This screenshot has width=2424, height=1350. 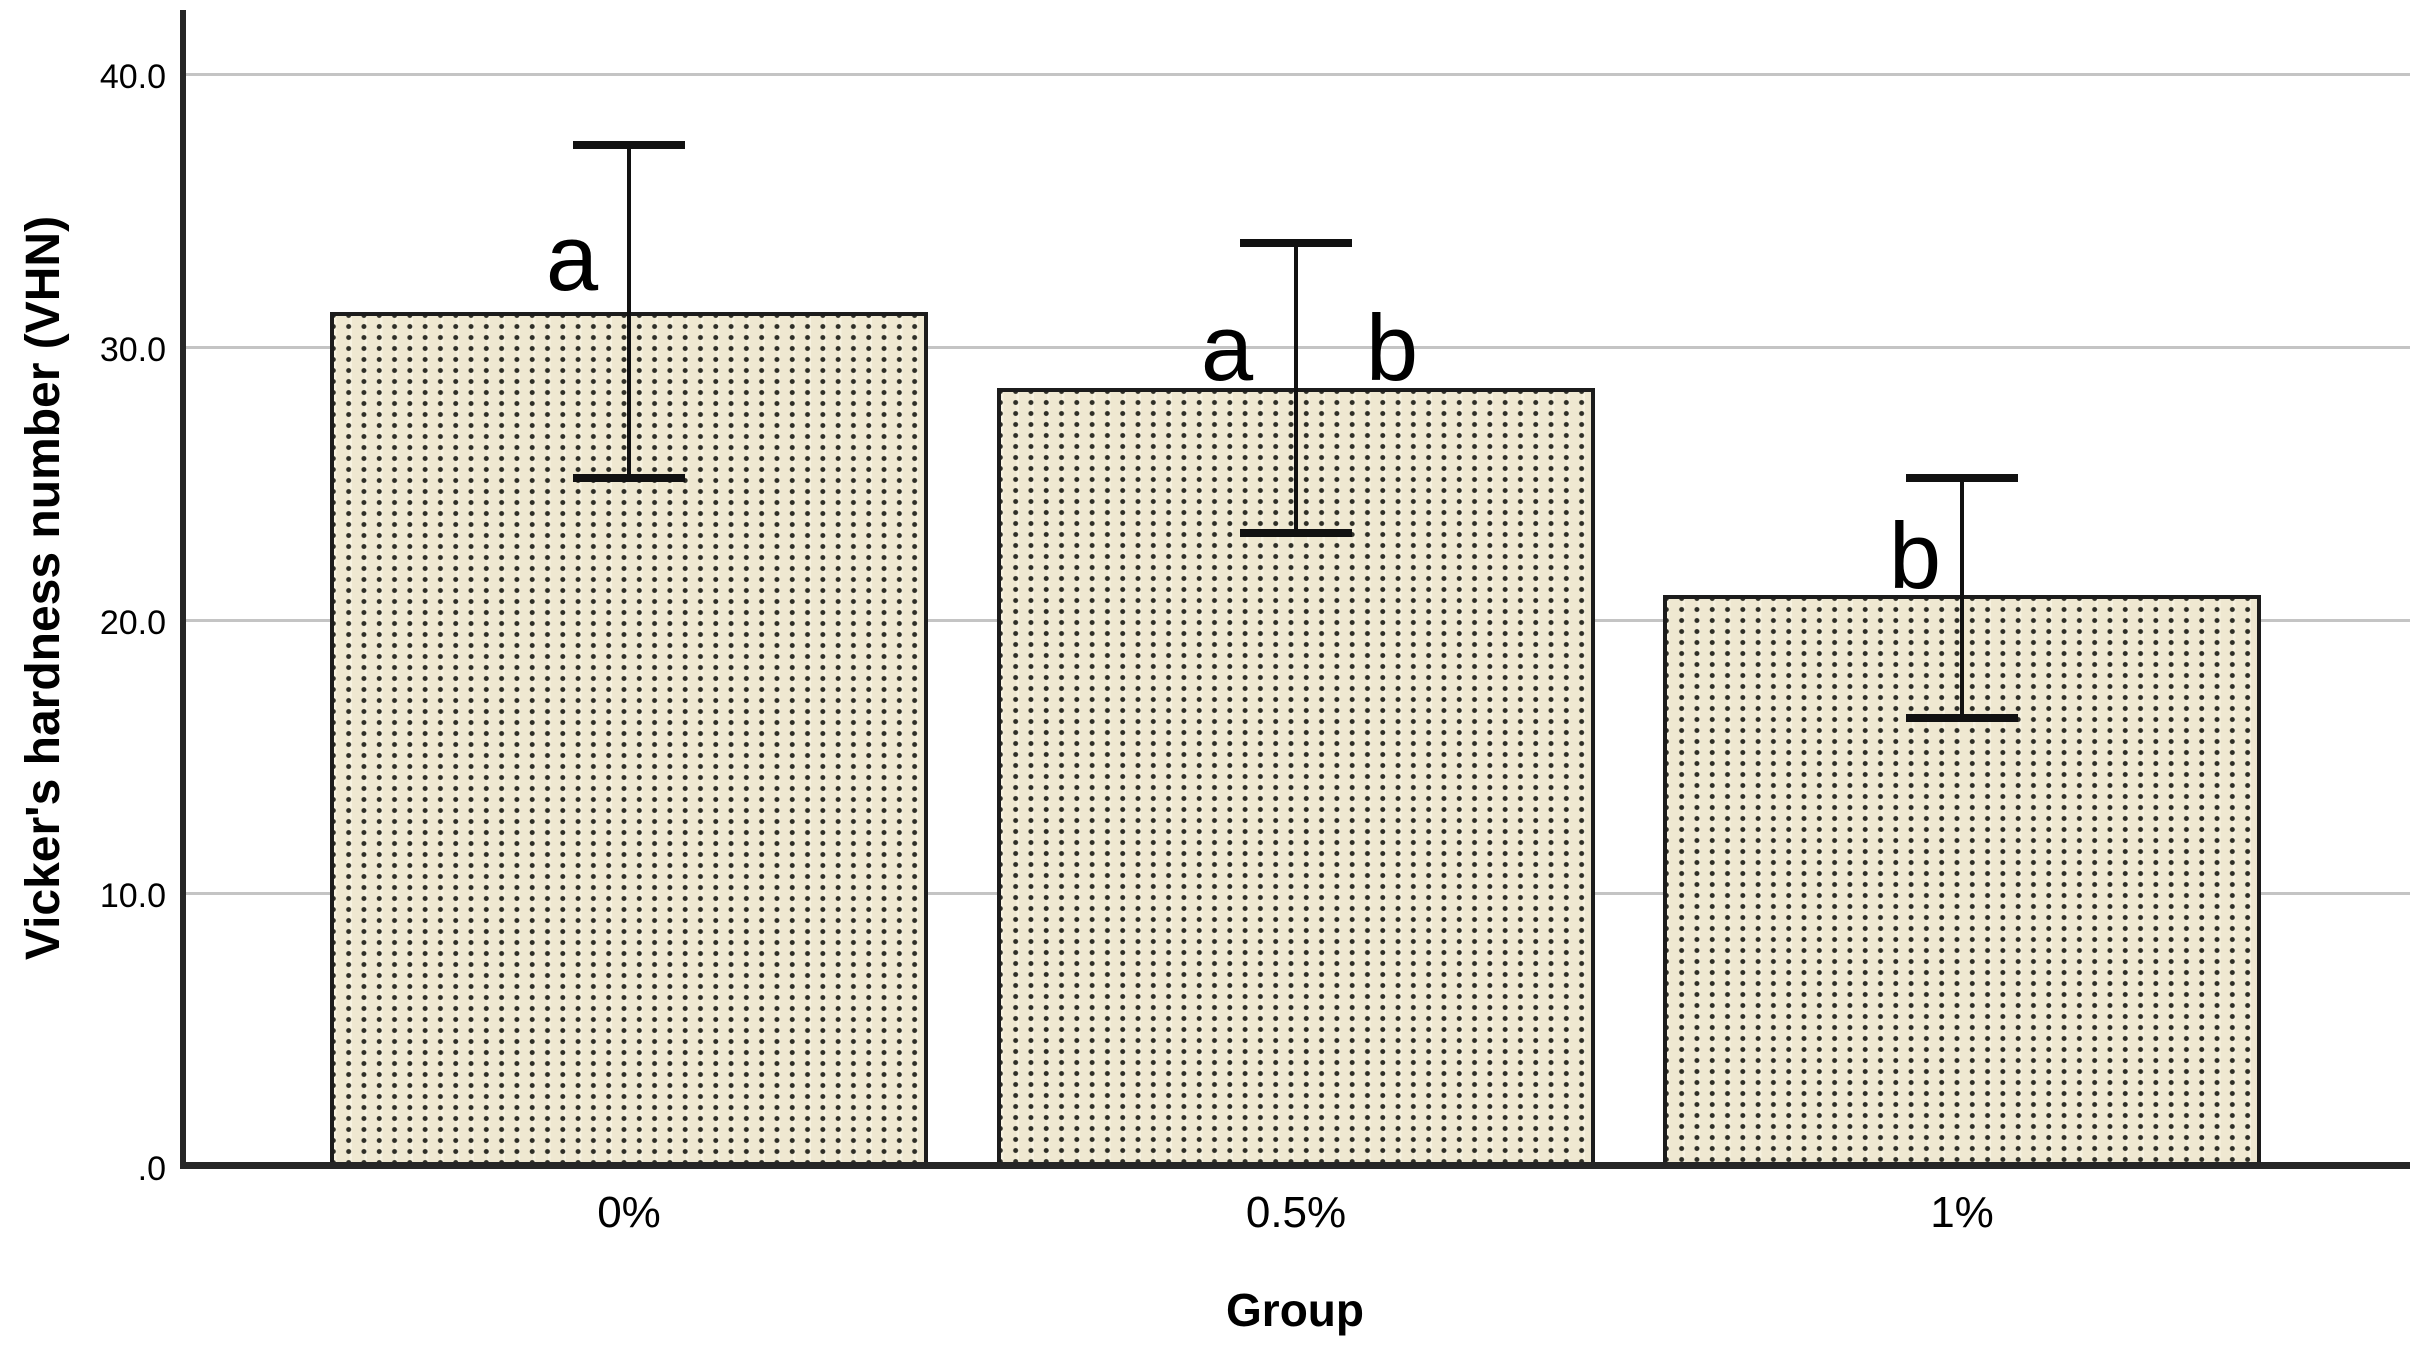 I want to click on y-tick-label: 30.0, so click(x=132, y=350).